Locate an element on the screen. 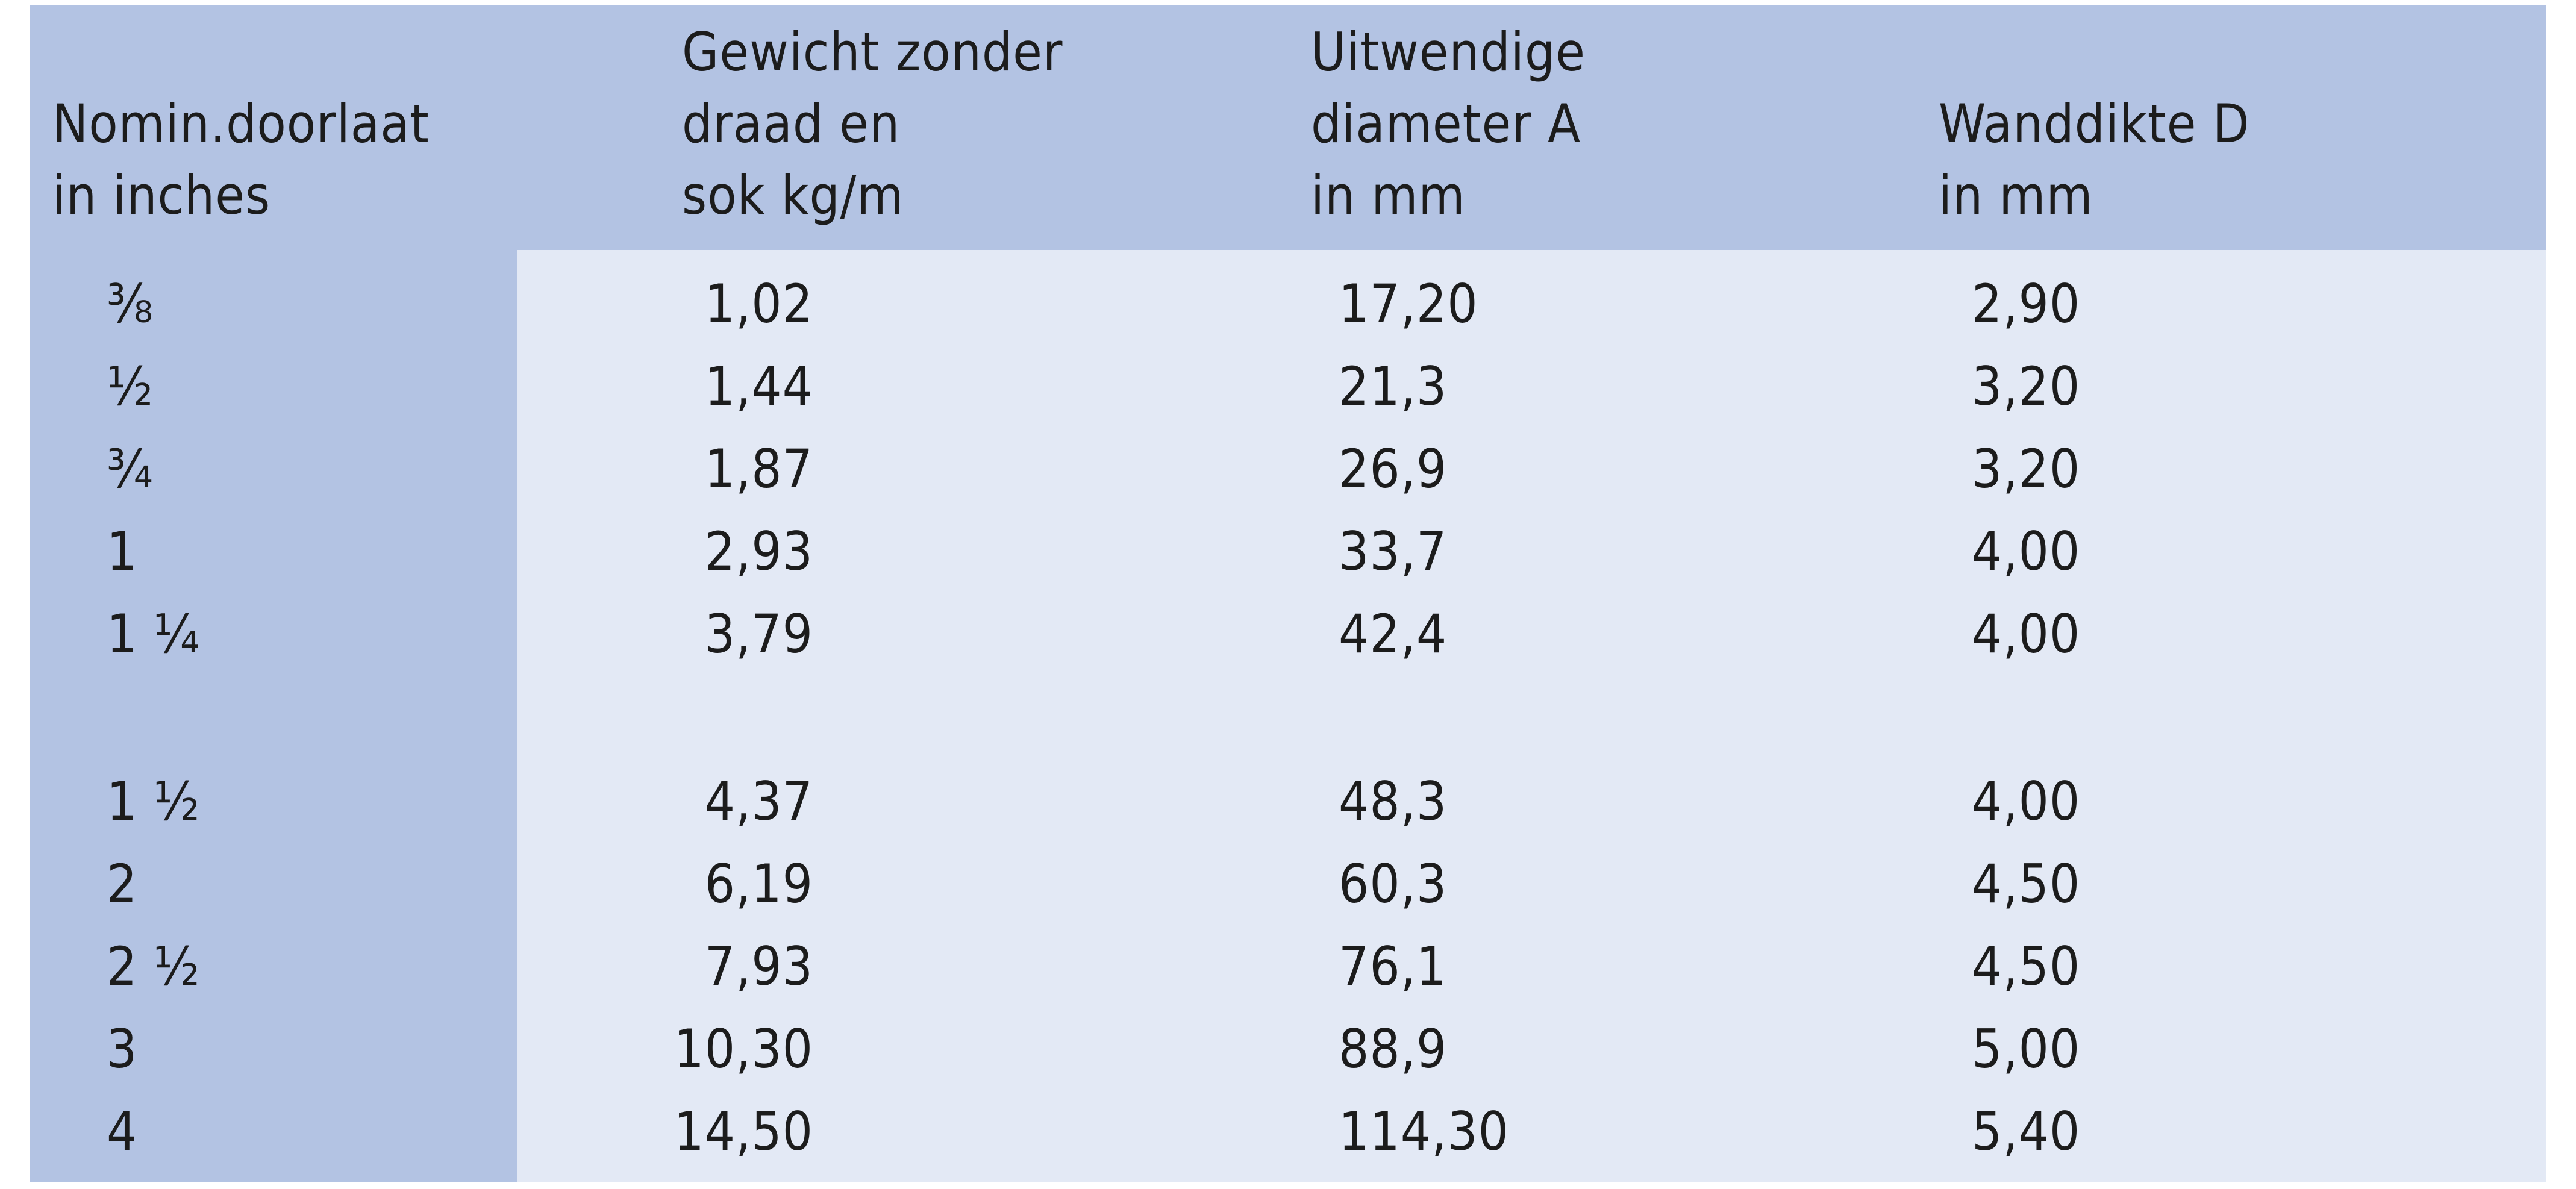 The height and width of the screenshot is (1189, 2576). cell: 1 ¼ is located at coordinates (154, 634).